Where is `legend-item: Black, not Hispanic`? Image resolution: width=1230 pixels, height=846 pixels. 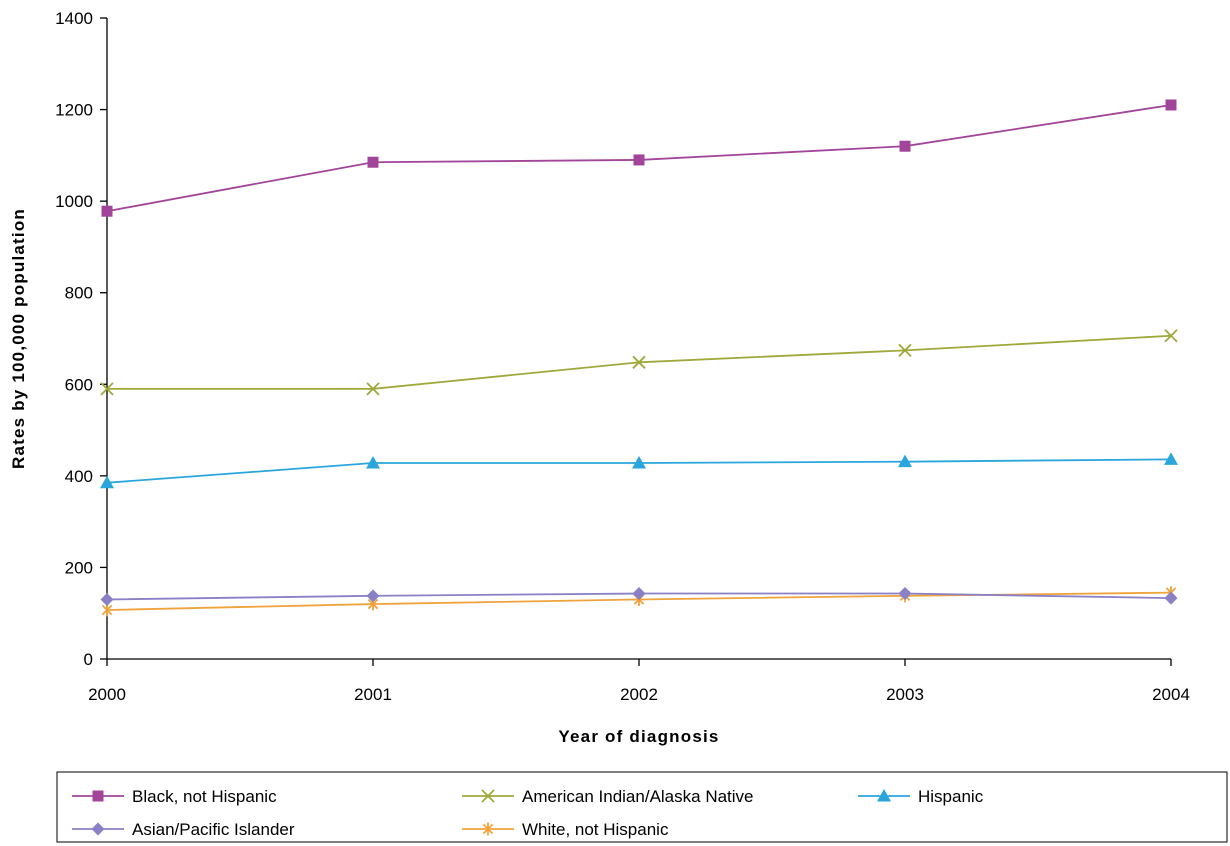
legend-item: Black, not Hispanic is located at coordinates (174, 796).